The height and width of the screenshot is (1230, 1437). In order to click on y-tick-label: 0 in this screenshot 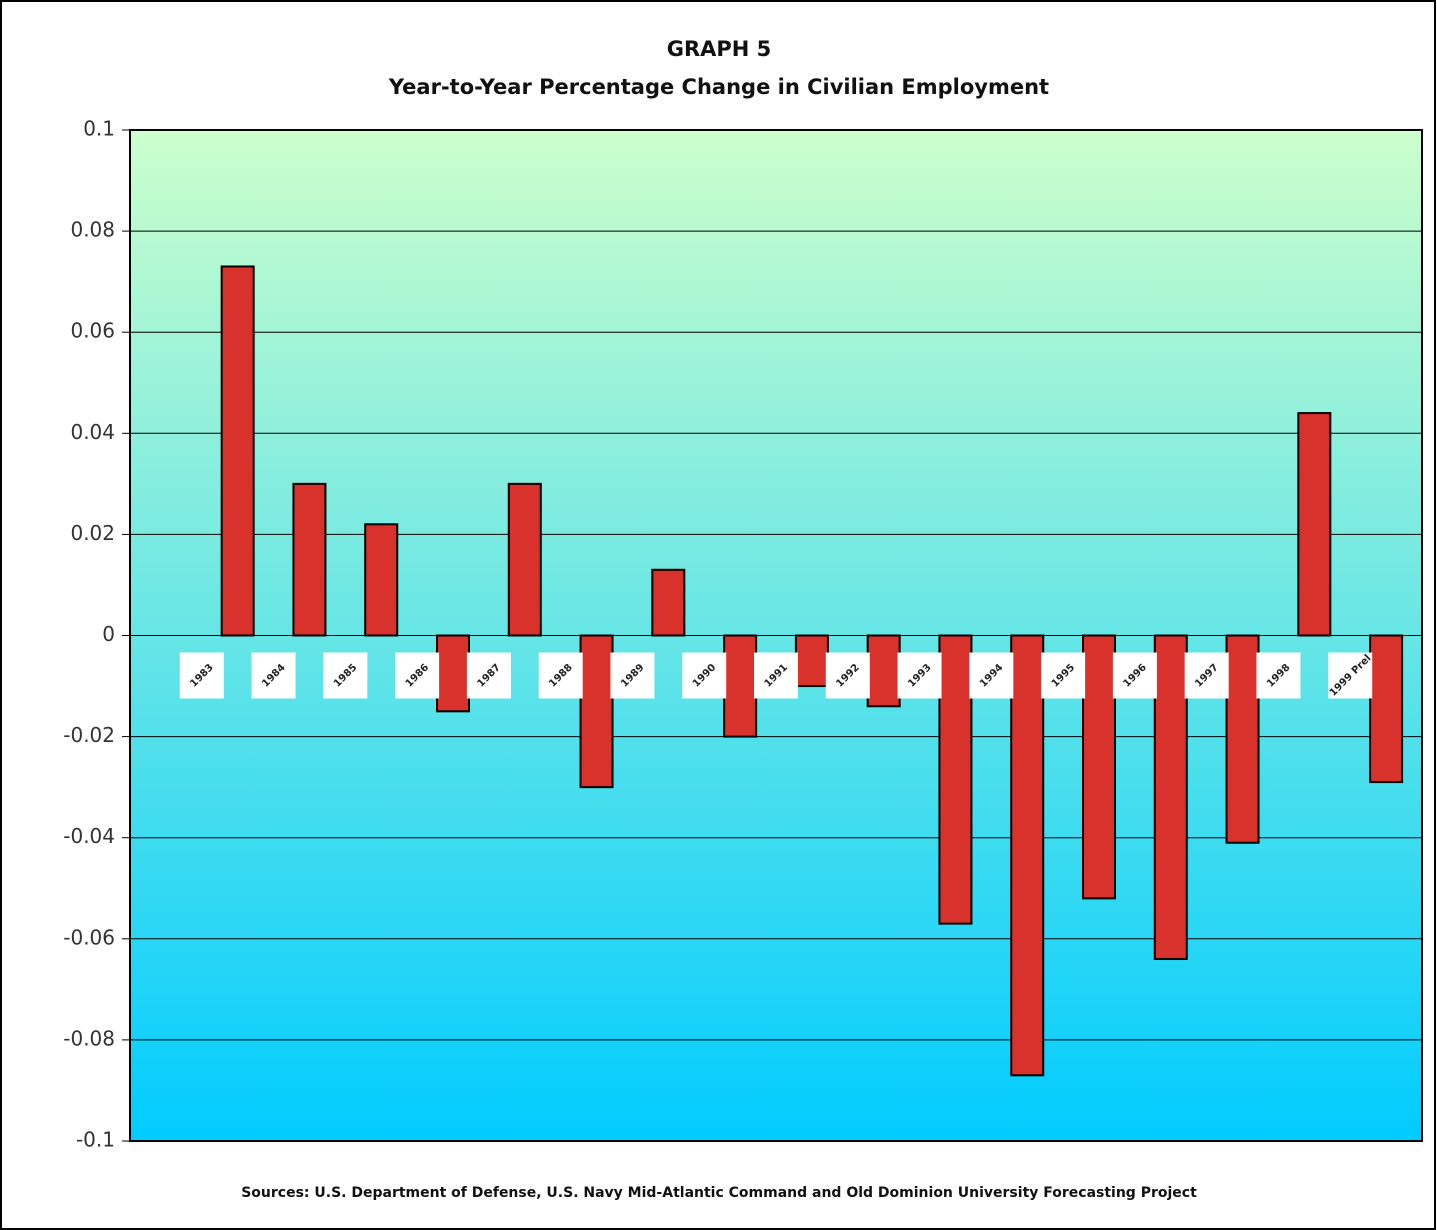, I will do `click(108, 634)`.